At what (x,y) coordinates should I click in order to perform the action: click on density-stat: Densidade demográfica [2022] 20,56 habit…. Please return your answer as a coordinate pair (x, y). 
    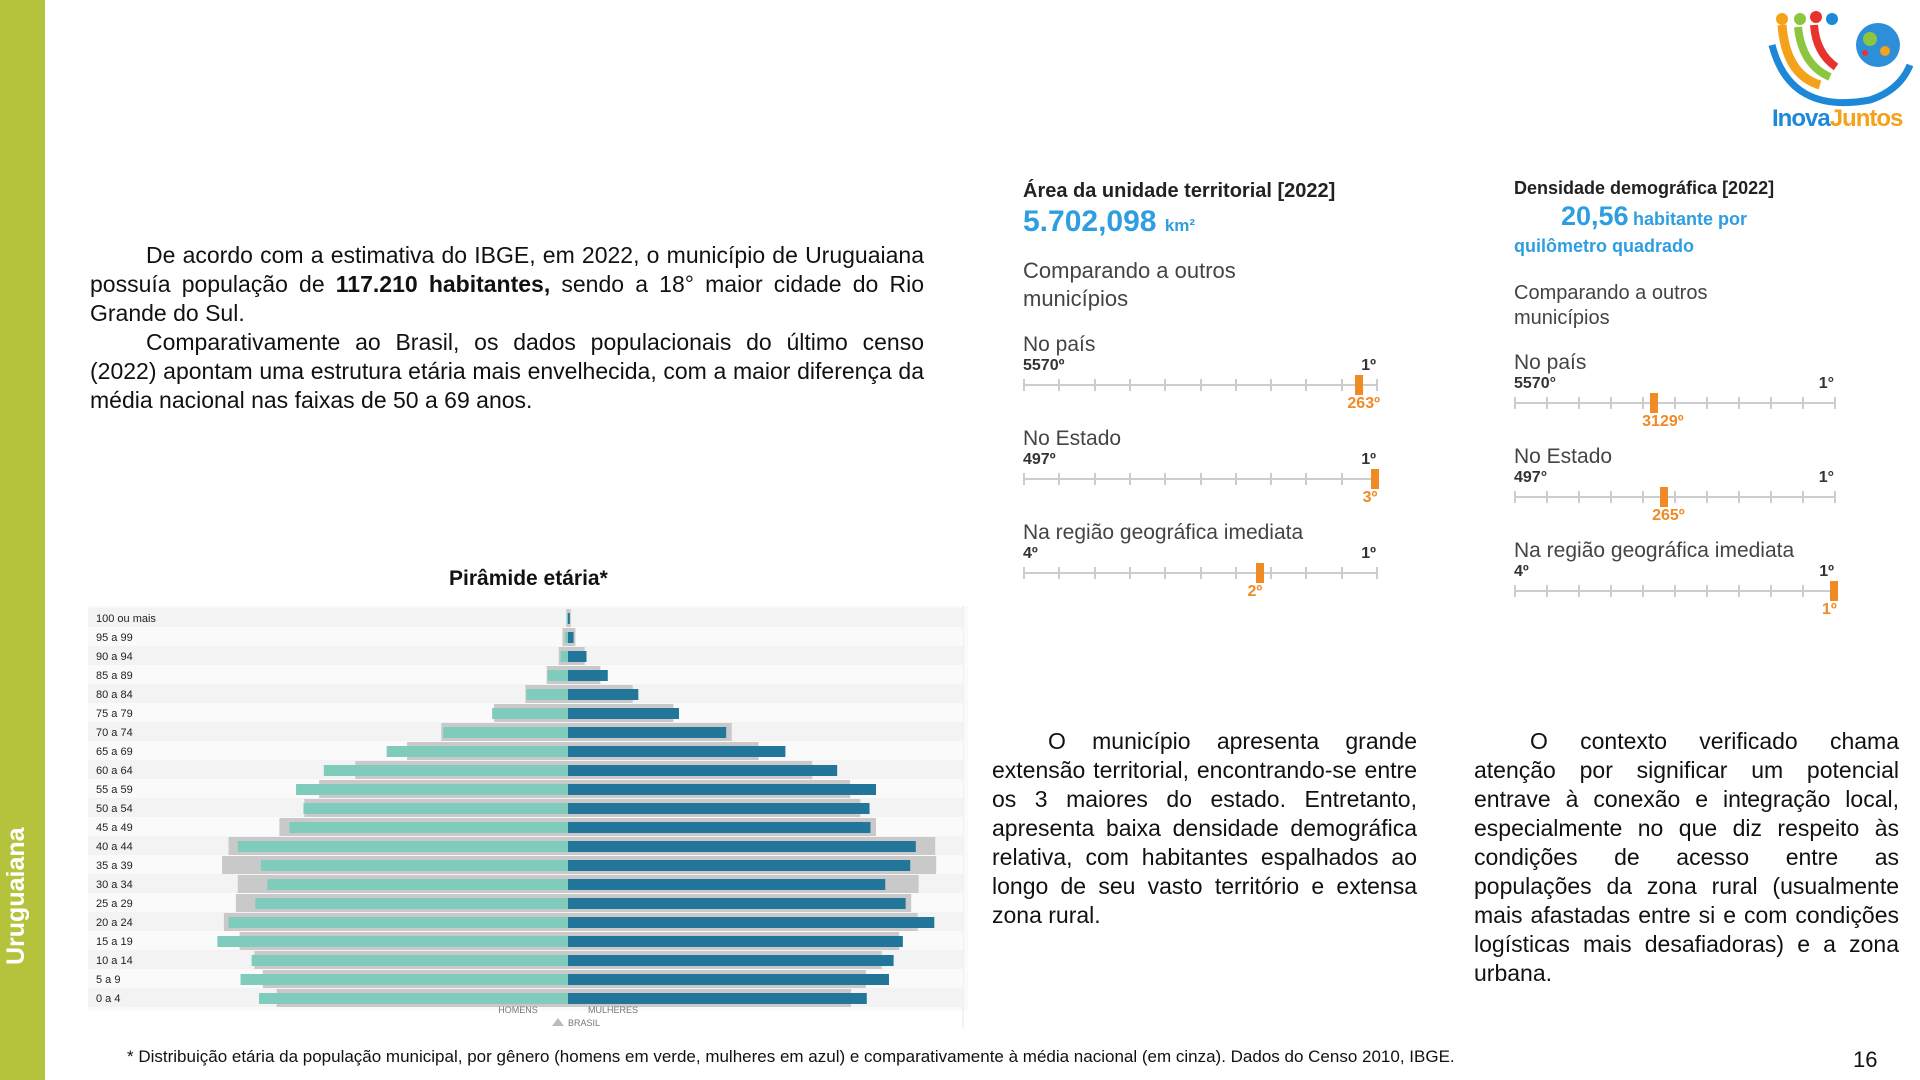
    Looking at the image, I should click on (1681, 400).